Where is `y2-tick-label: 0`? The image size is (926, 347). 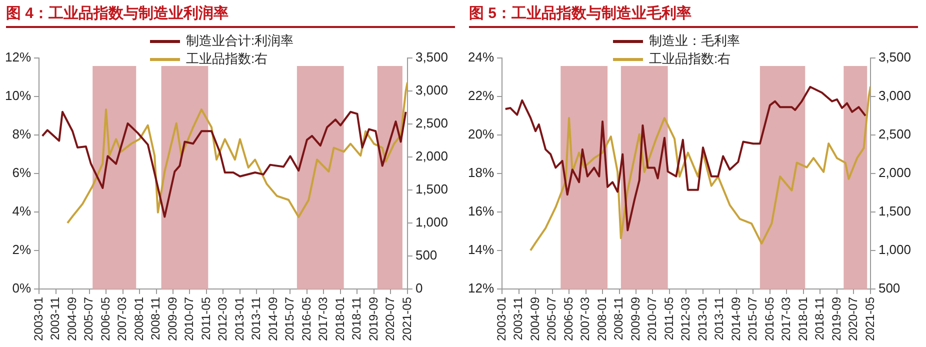
y2-tick-label: 0 is located at coordinates (419, 288).